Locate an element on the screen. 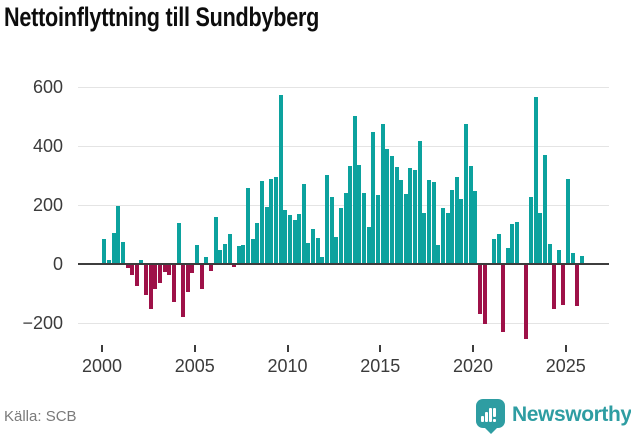 Image resolution: width=631 pixels, height=439 pixels. bar-2001Q2 is located at coordinates (127, 266).